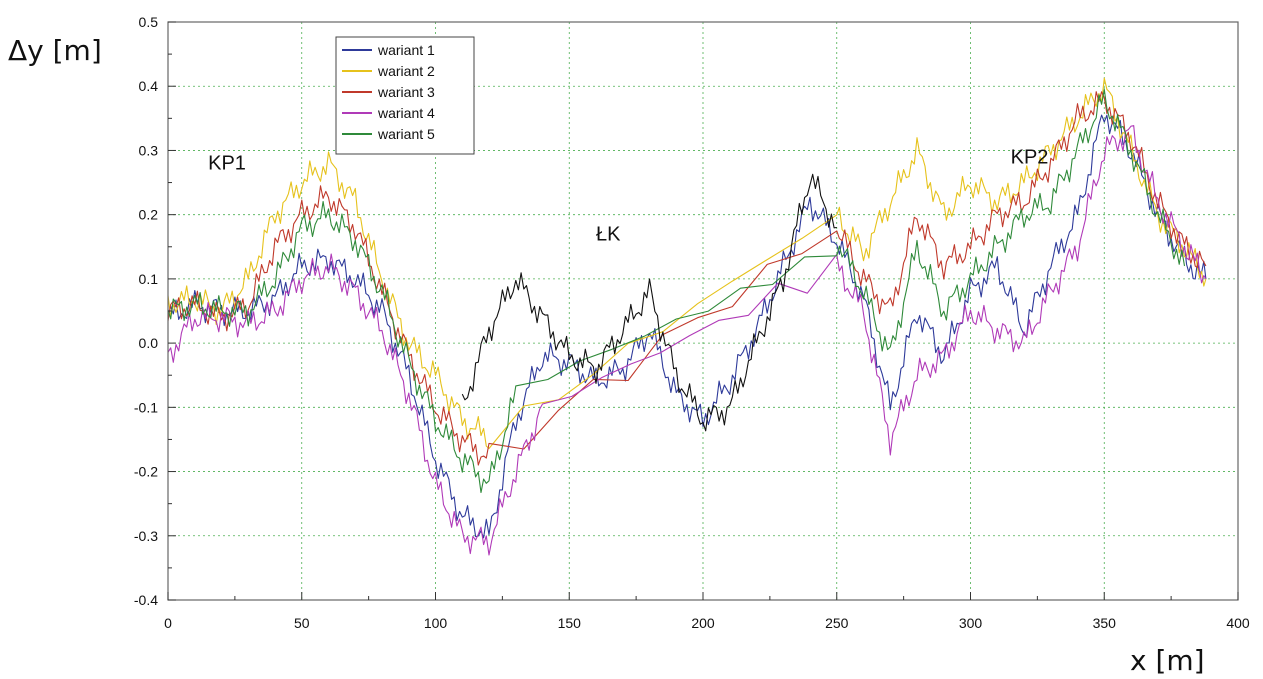 The width and height of the screenshot is (1263, 679). Describe the element at coordinates (149, 150) in the screenshot. I see `y-tick-label-7: 0.3` at that location.